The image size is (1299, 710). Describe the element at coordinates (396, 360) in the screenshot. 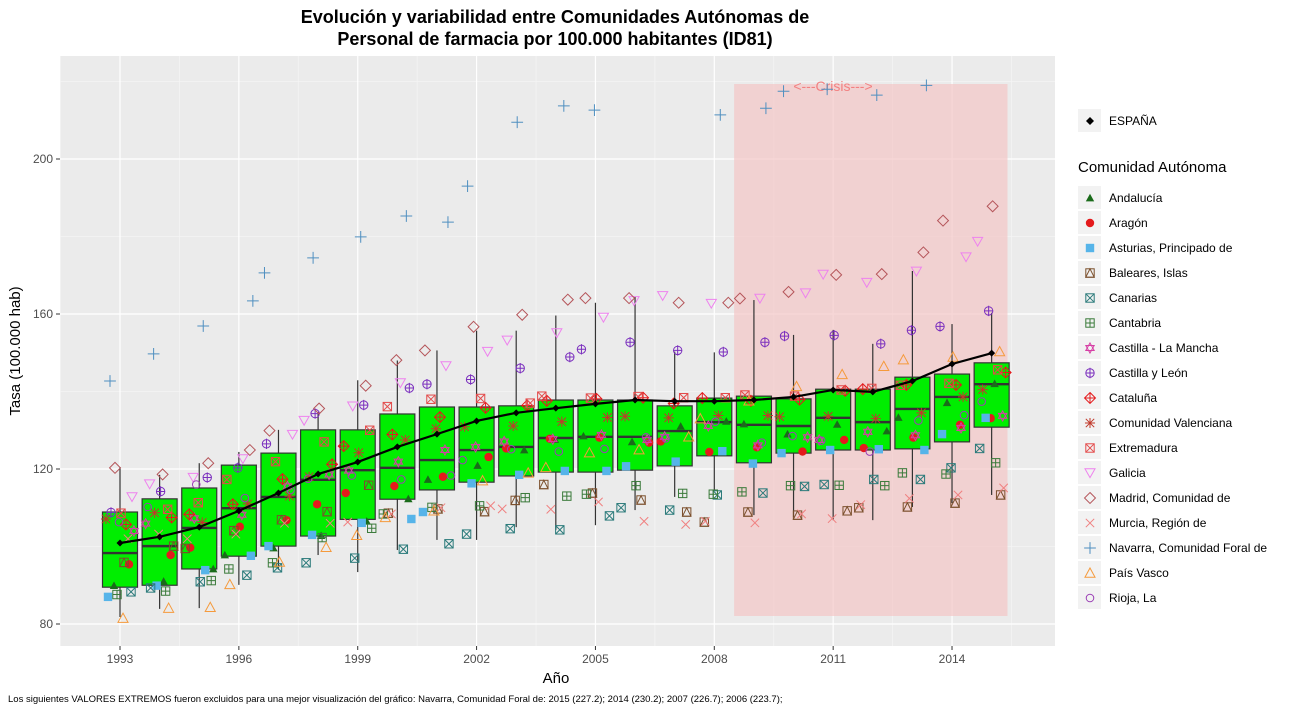

I see `point-madrid` at that location.